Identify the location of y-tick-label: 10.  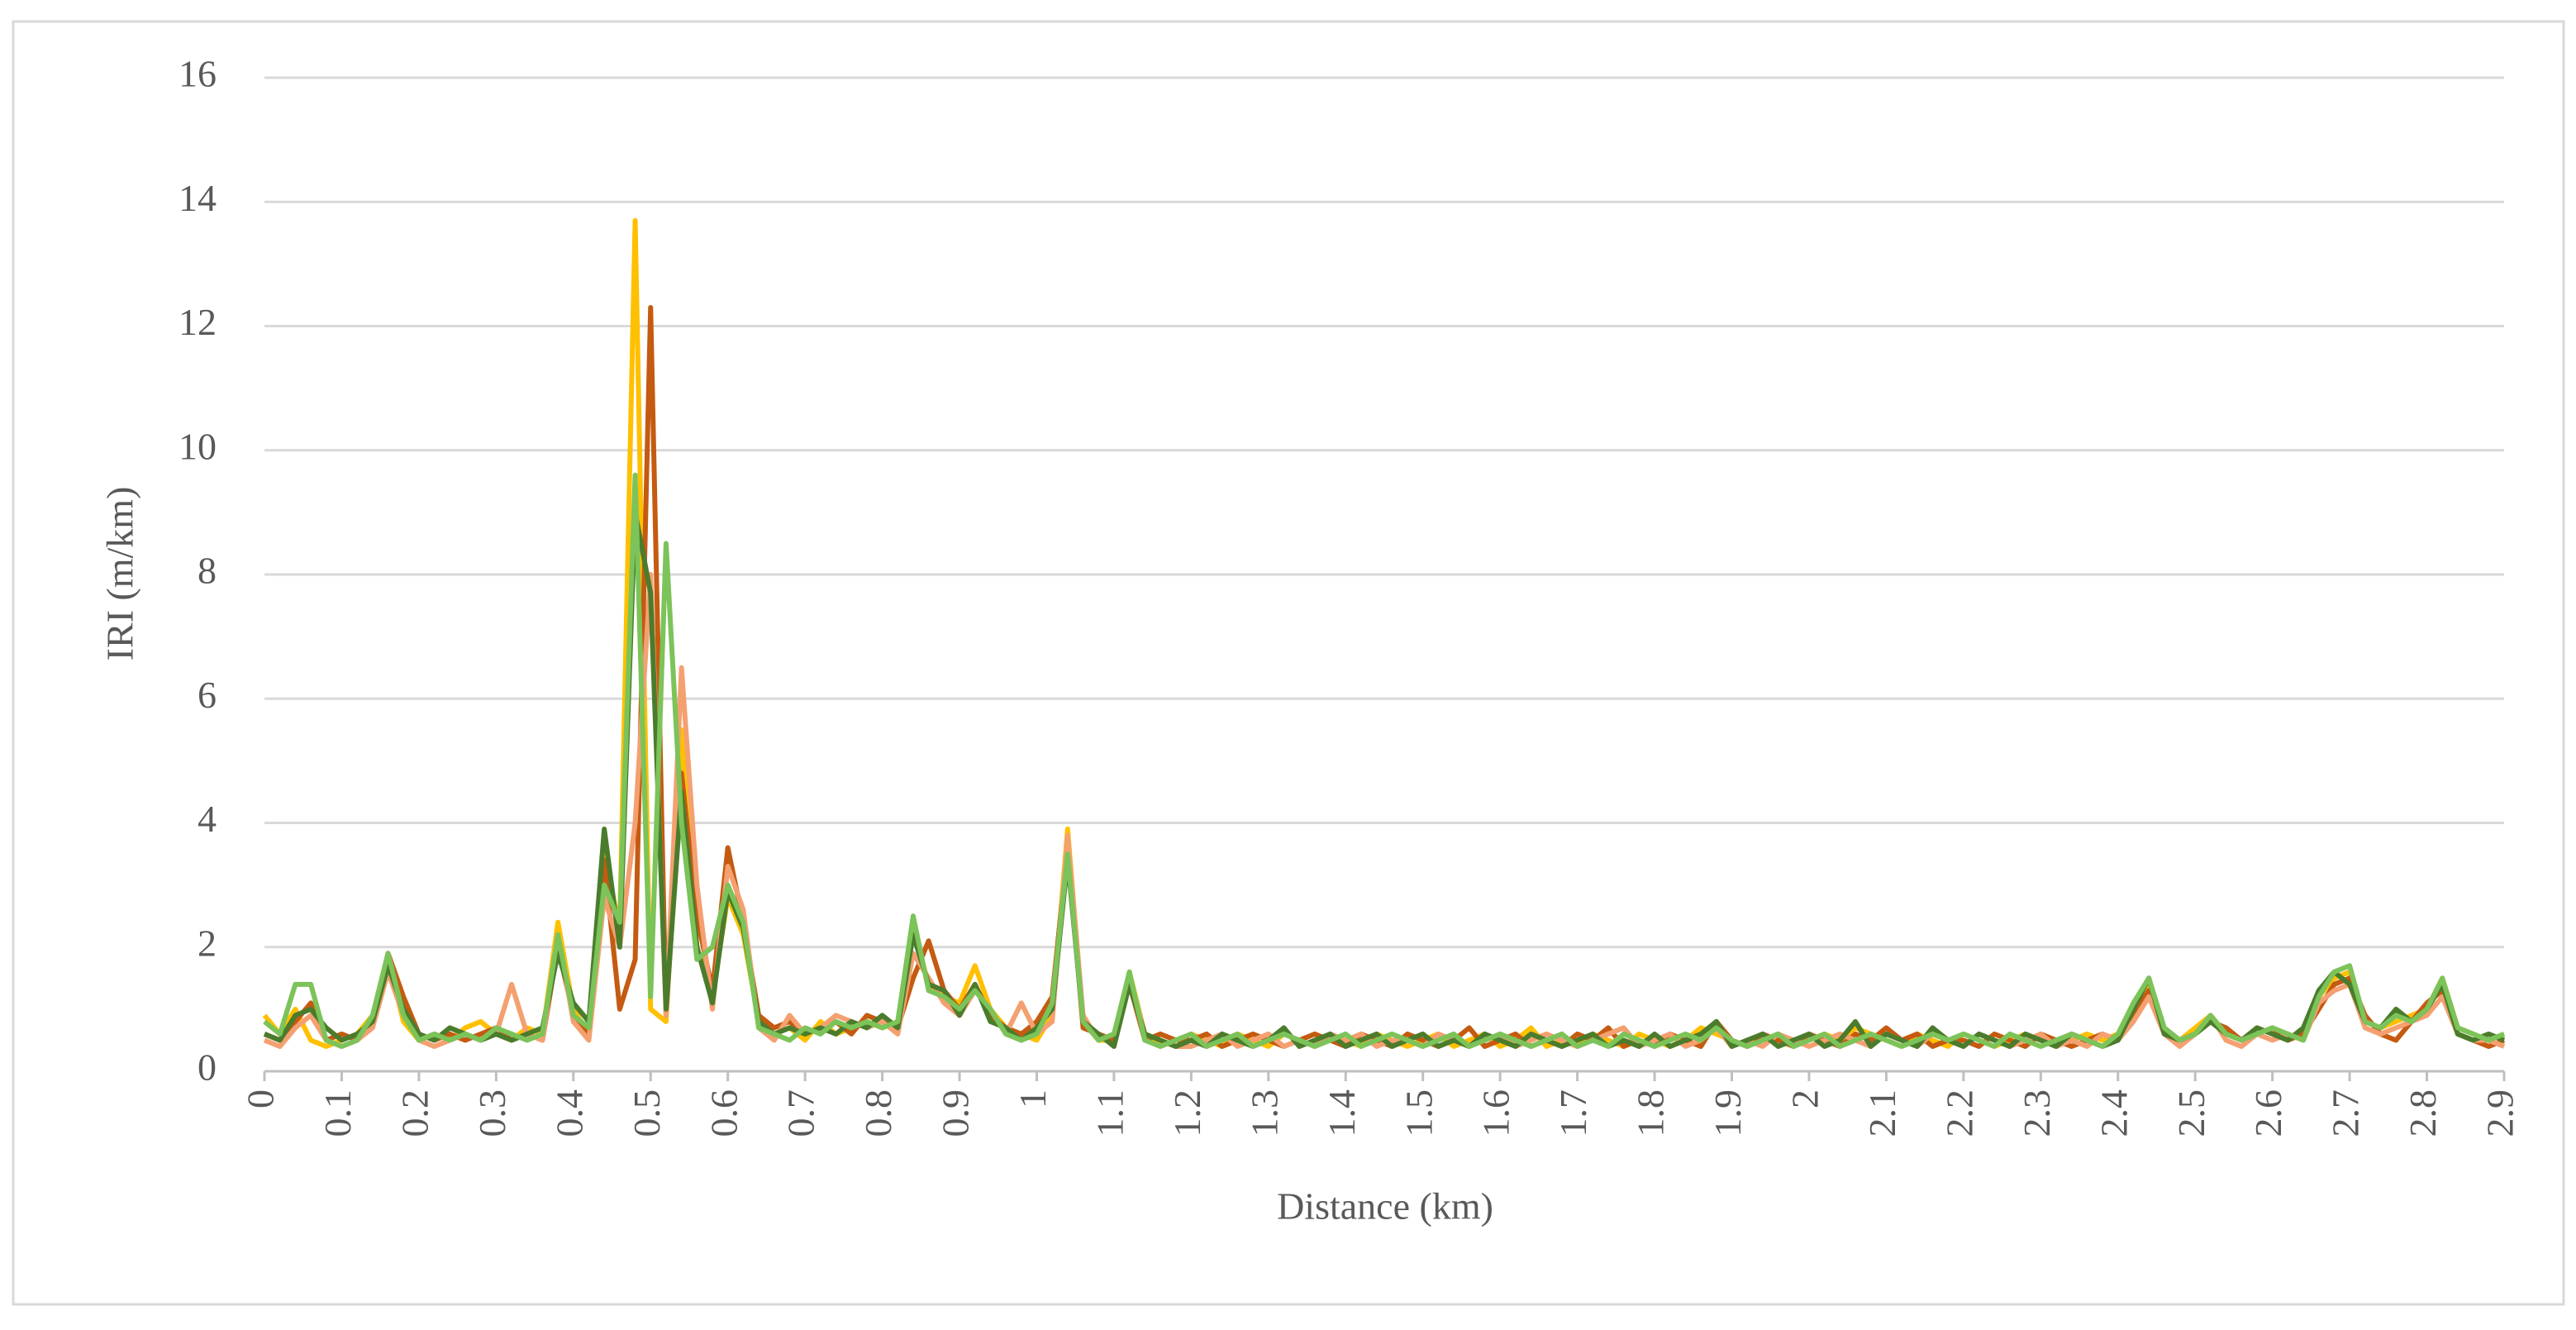
(198, 446).